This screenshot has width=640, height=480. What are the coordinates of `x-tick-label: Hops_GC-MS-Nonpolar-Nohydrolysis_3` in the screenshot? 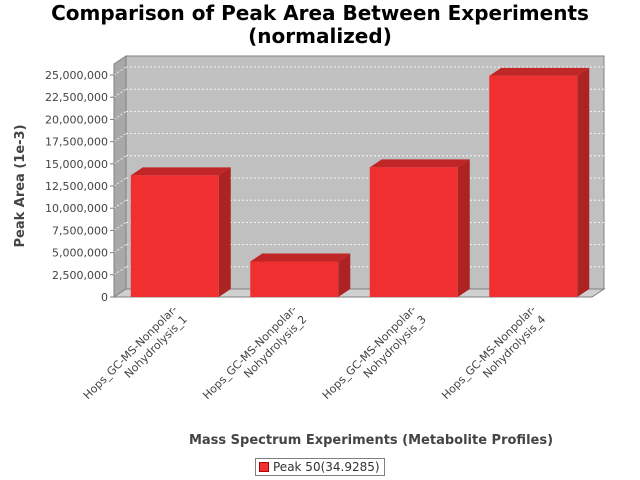 It's located at (374, 352).